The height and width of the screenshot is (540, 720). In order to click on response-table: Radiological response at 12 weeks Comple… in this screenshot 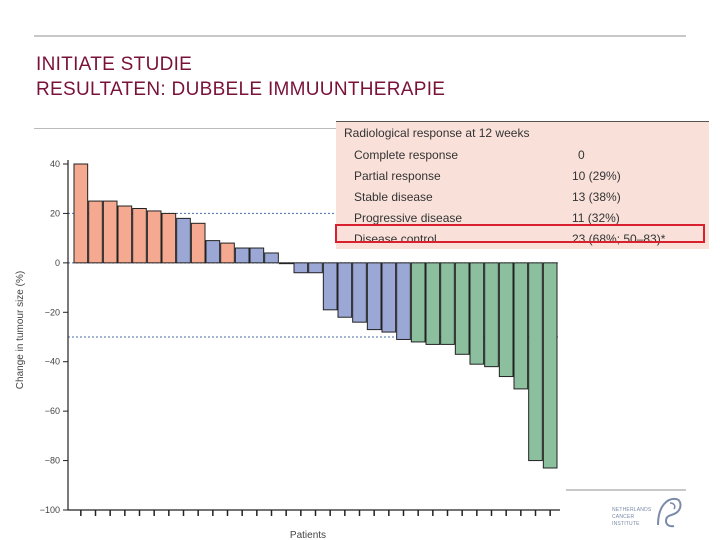, I will do `click(522, 185)`.